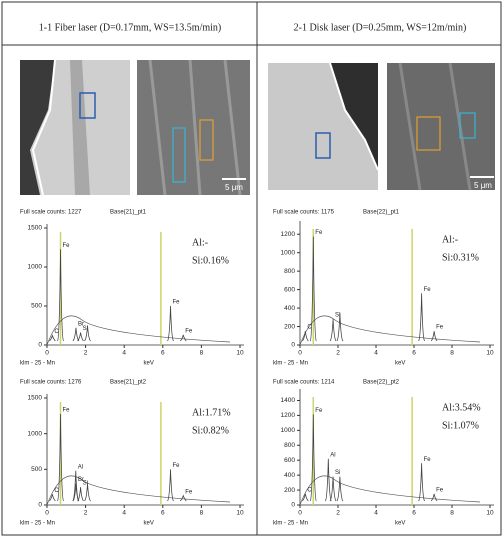 Image resolution: width=503 pixels, height=538 pixels. I want to click on annotation: Si:0.31%, so click(460, 257).